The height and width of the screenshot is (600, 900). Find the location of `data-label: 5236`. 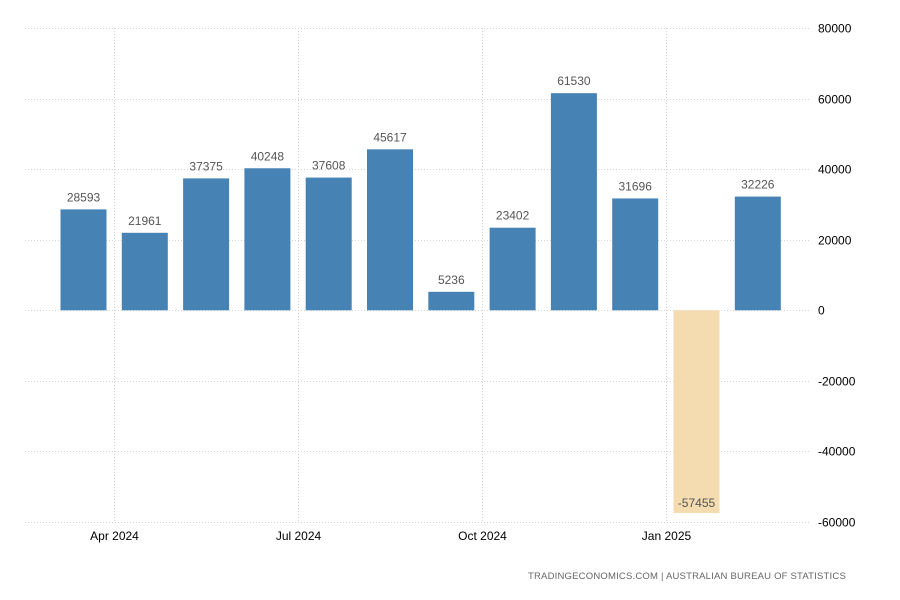

data-label: 5236 is located at coordinates (451, 280).